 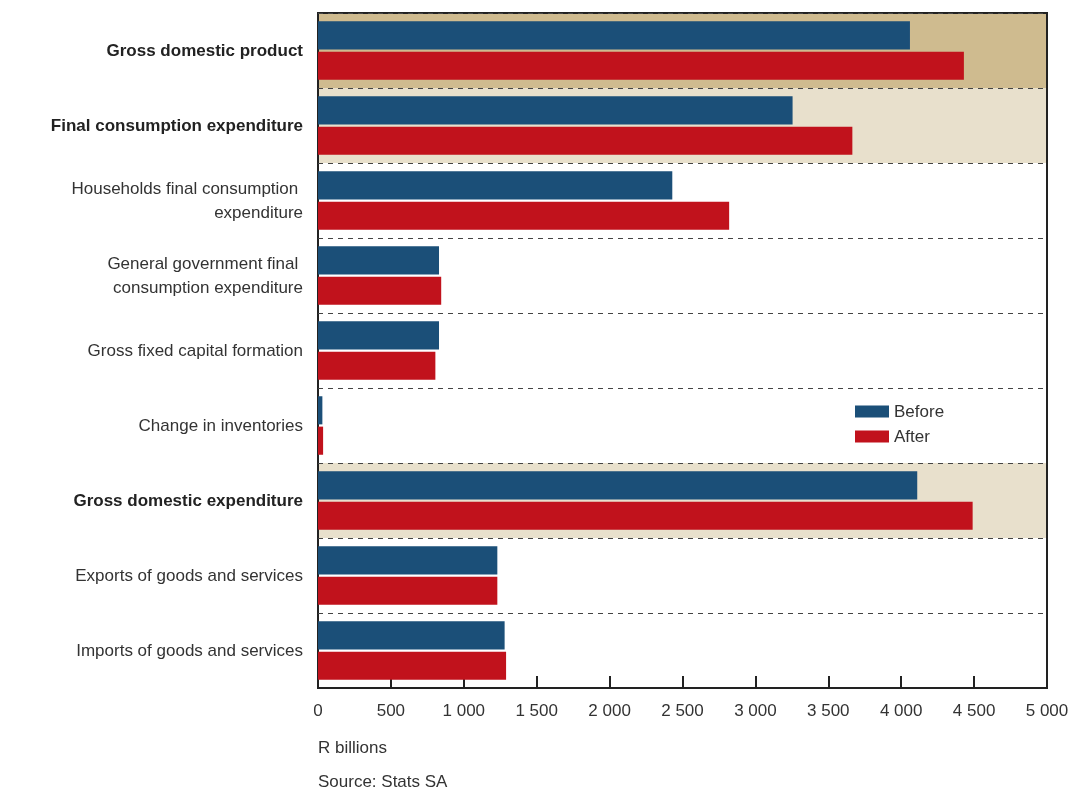 What do you see at coordinates (828, 710) in the screenshot?
I see `x-tick-label: 3 500` at bounding box center [828, 710].